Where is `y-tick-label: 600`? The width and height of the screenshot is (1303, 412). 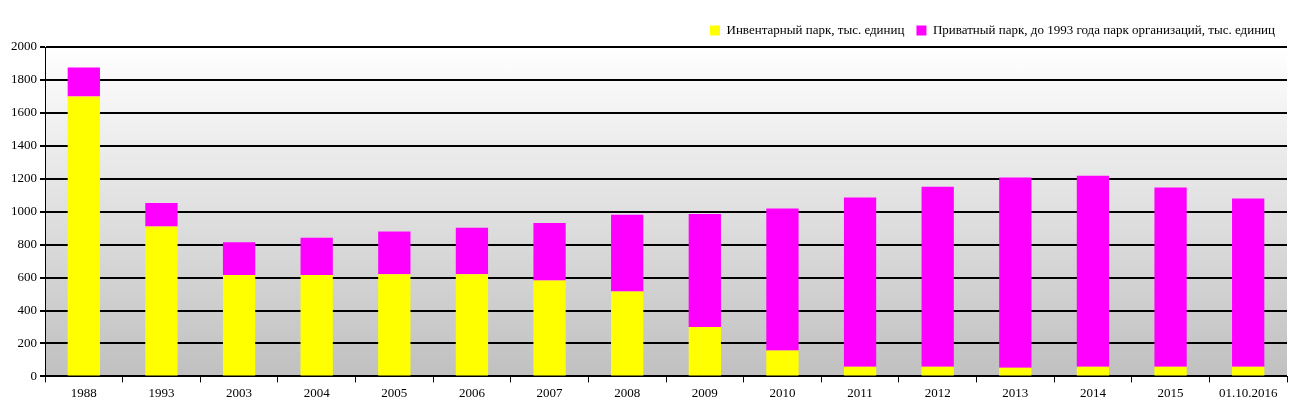
y-tick-label: 600 is located at coordinates (27, 276).